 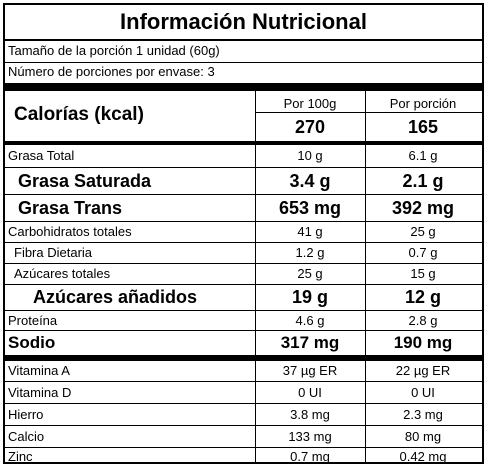 I want to click on nutrient-per-serving: 190 mg, so click(x=423, y=342).